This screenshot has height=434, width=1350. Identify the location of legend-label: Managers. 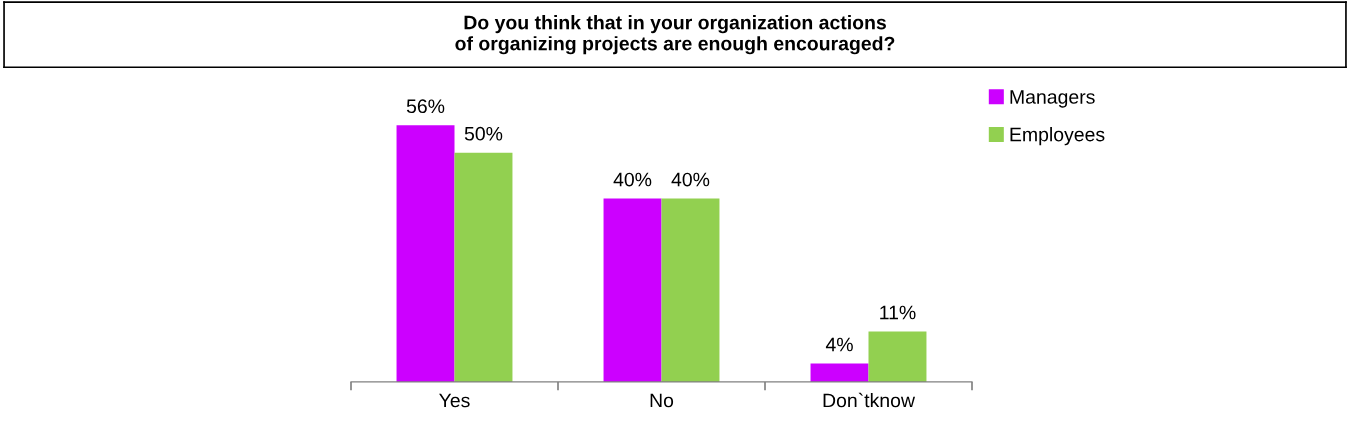
(1052, 99).